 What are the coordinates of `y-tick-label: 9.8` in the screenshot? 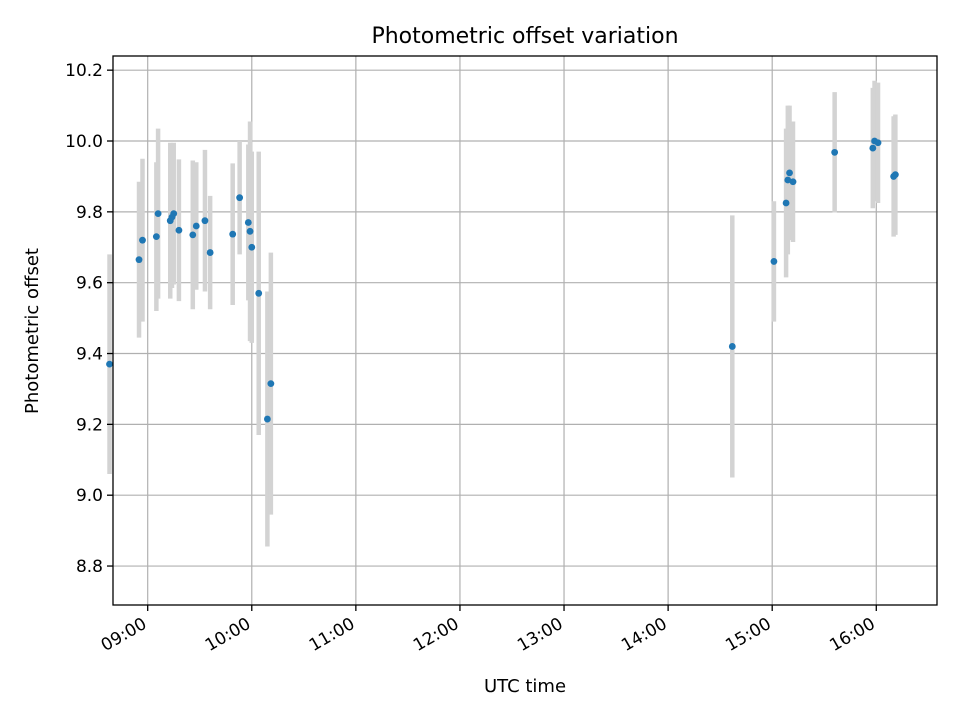 It's located at (89, 213).